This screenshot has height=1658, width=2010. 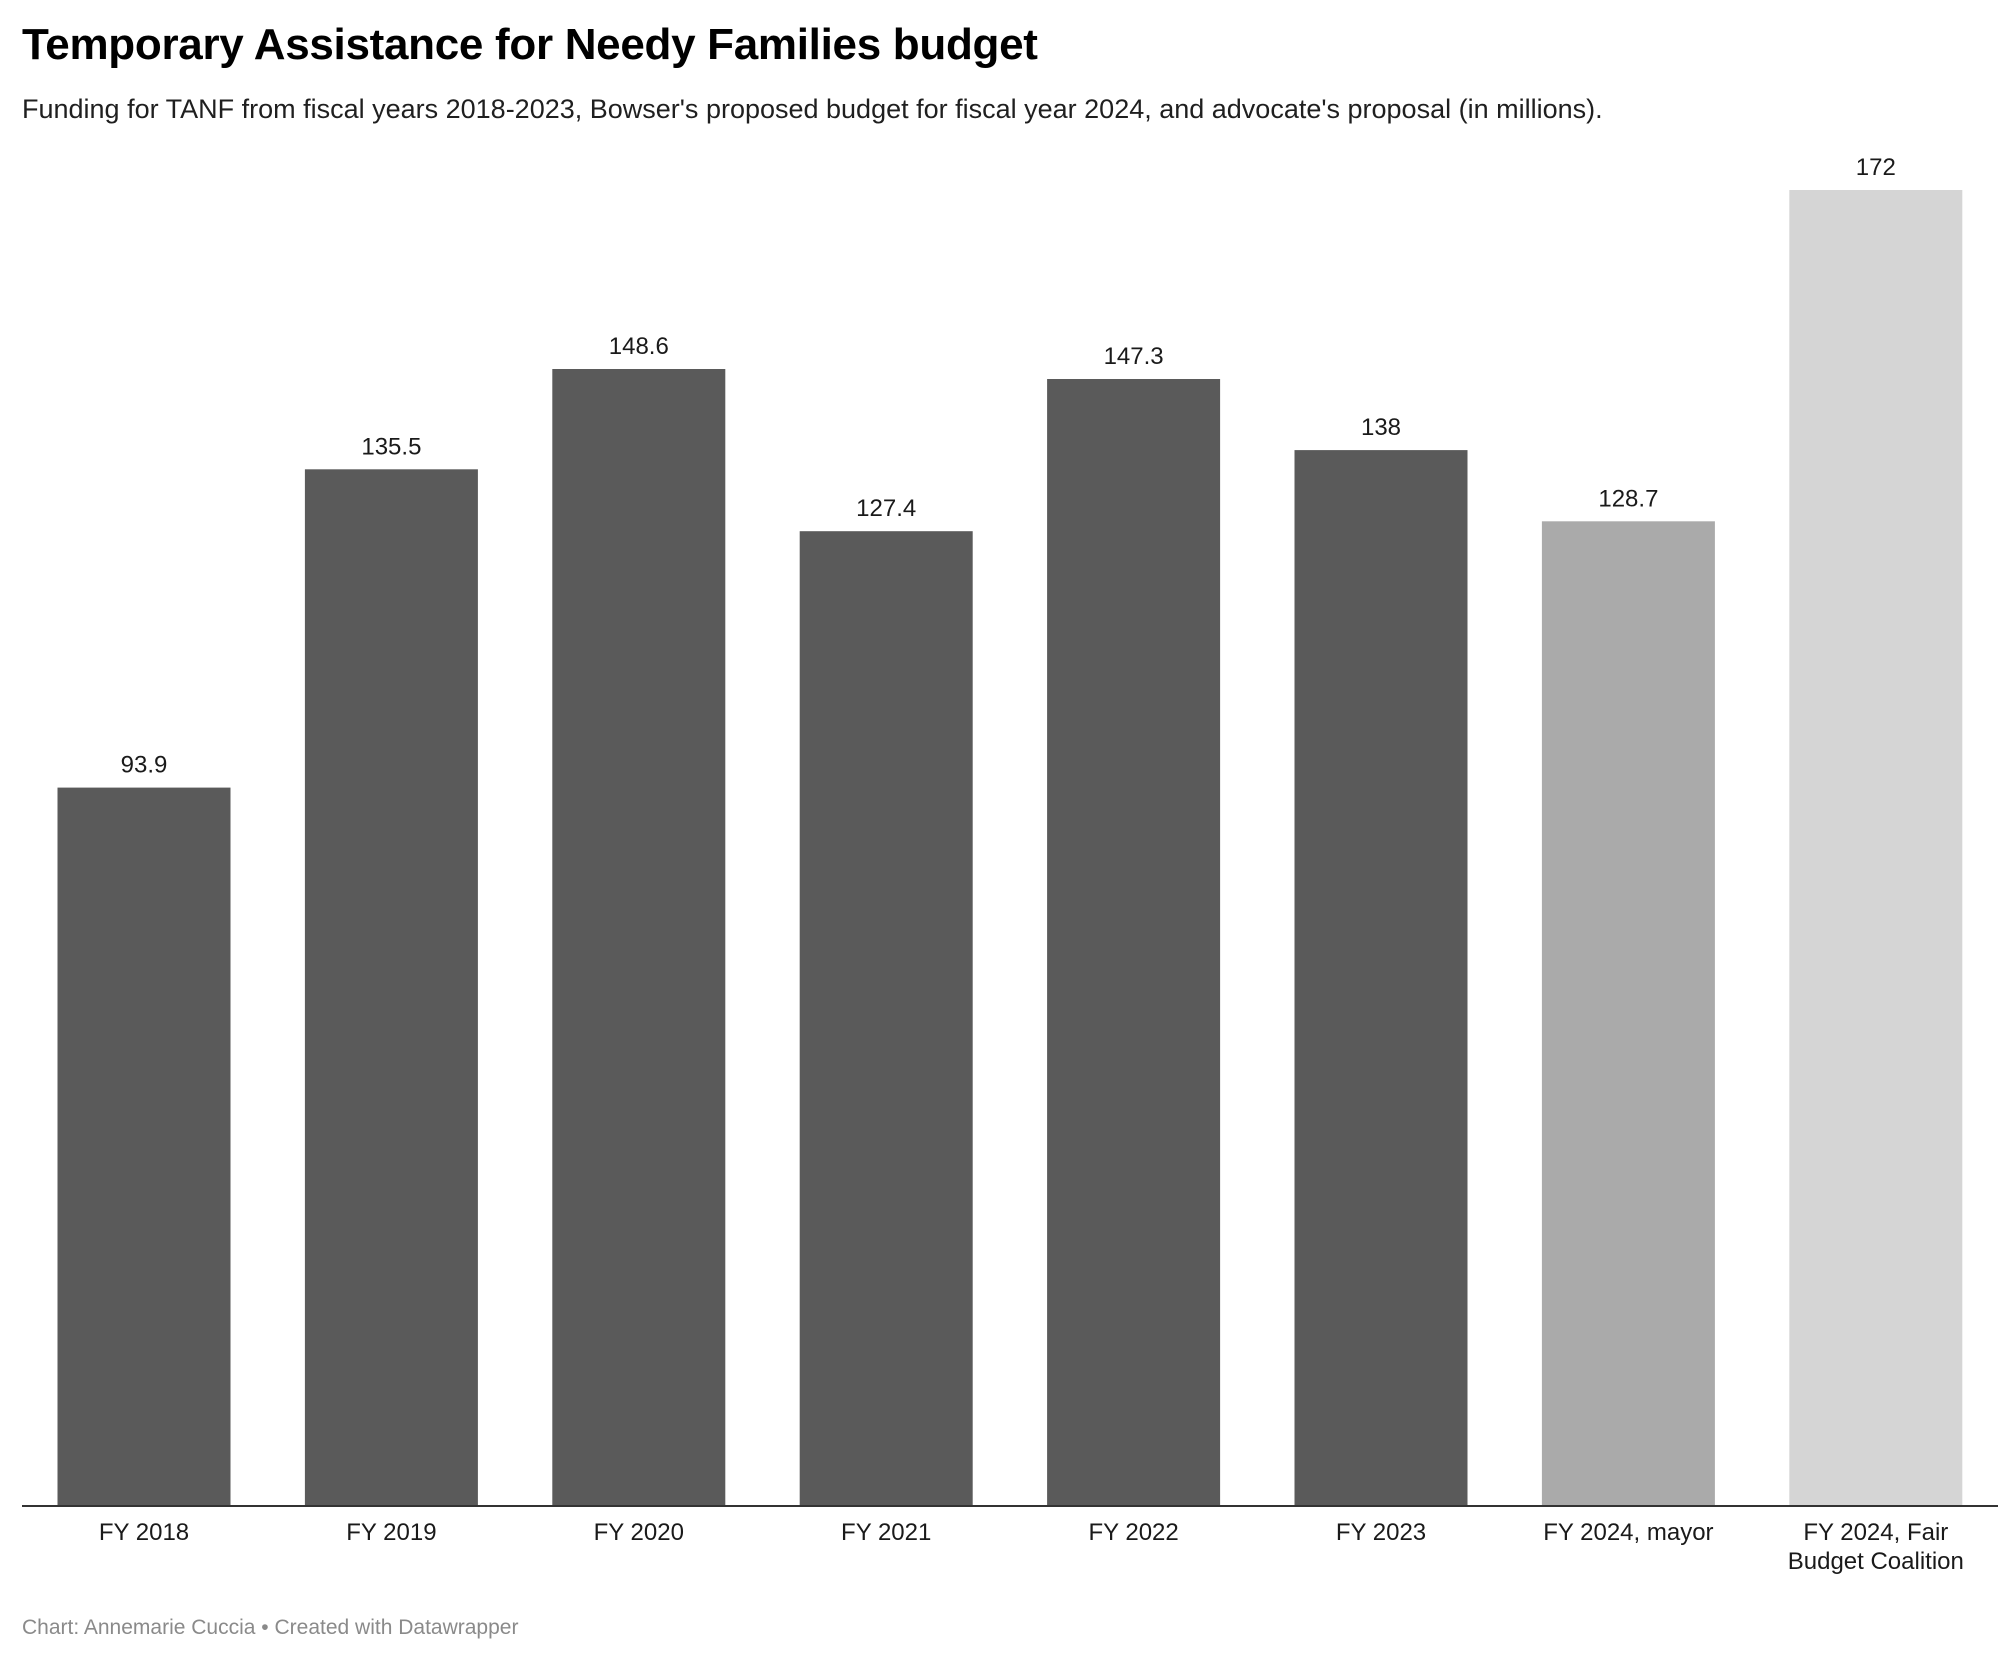 I want to click on category-label-line: FY 2021, so click(x=886, y=1532).